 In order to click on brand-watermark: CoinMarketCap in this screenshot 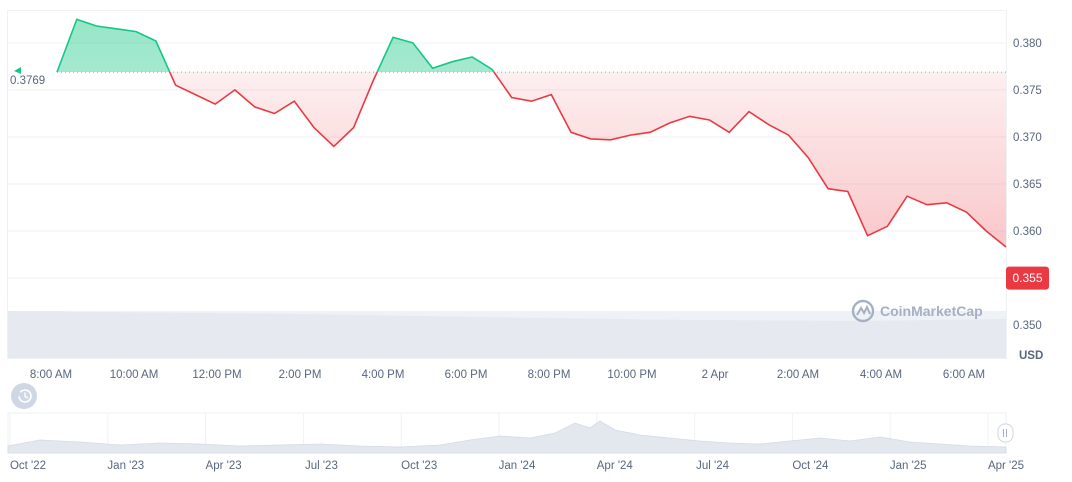, I will do `click(917, 311)`.